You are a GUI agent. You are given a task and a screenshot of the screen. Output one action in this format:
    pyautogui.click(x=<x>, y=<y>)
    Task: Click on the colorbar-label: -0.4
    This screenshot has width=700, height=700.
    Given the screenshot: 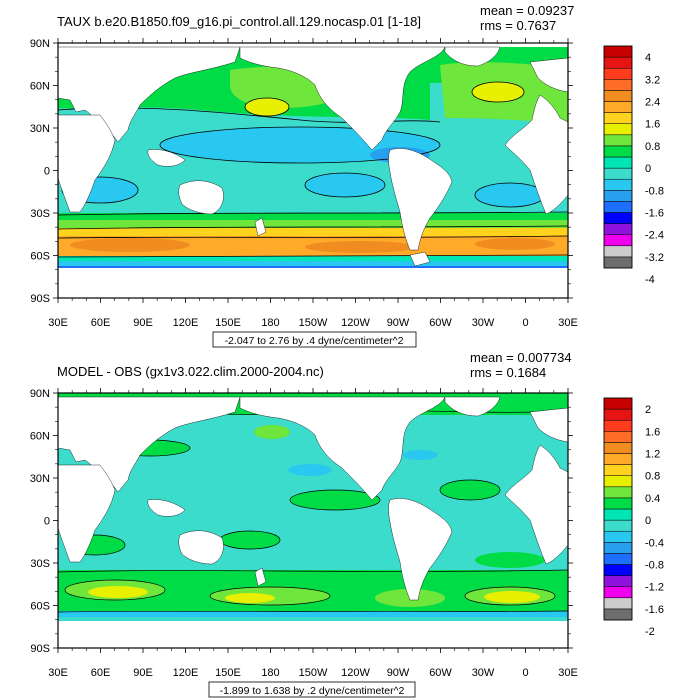 What is the action you would take?
    pyautogui.click(x=654, y=543)
    